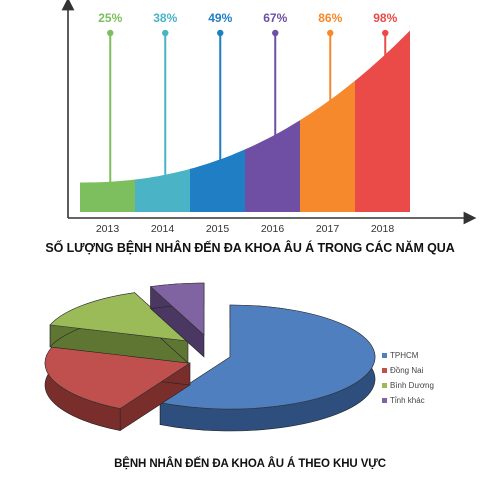  I want to click on pin-head-2017, so click(330, 33).